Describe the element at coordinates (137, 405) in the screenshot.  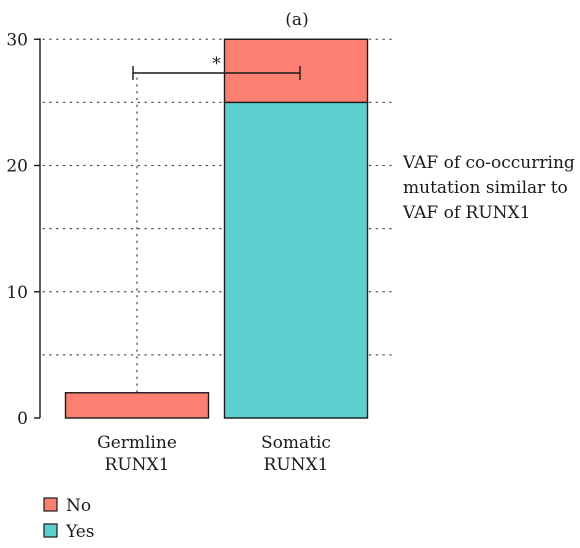
I see `bar-no-germline` at that location.